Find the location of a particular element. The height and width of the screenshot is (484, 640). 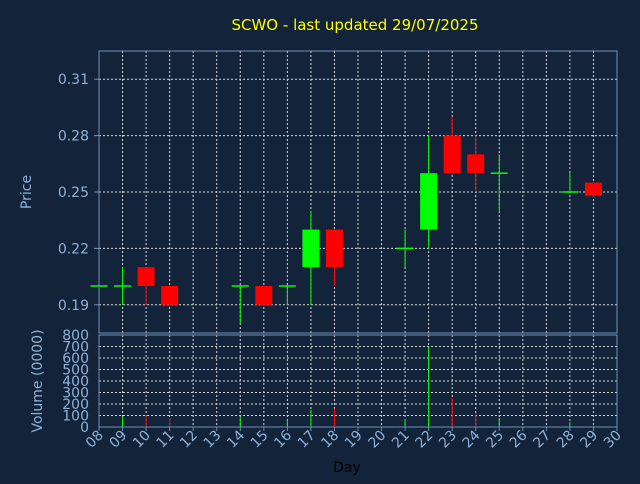

x-tick-label: 26 is located at coordinates (519, 439).